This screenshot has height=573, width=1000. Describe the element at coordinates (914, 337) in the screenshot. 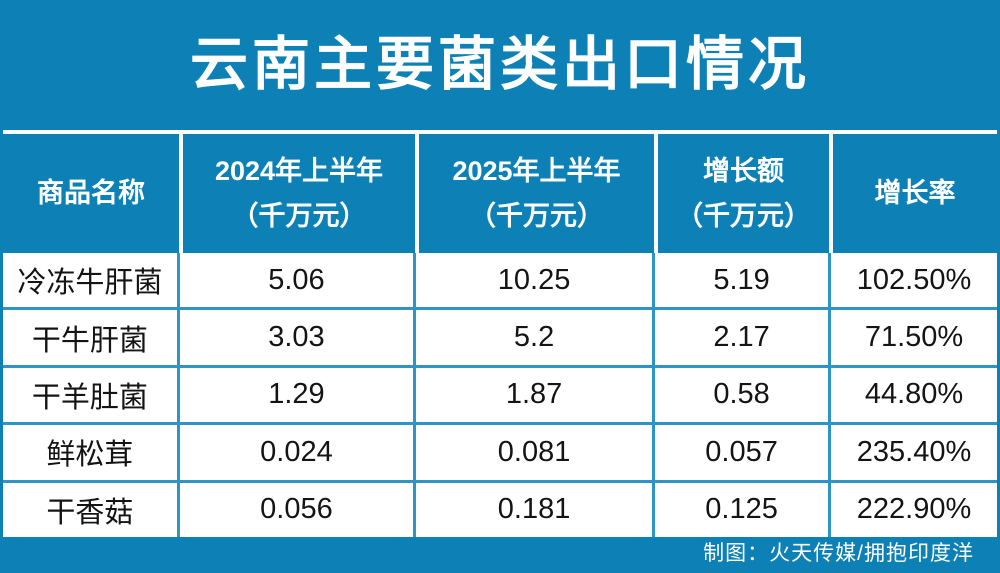

I see `value-cell-growth_rate: 71.50%` at that location.